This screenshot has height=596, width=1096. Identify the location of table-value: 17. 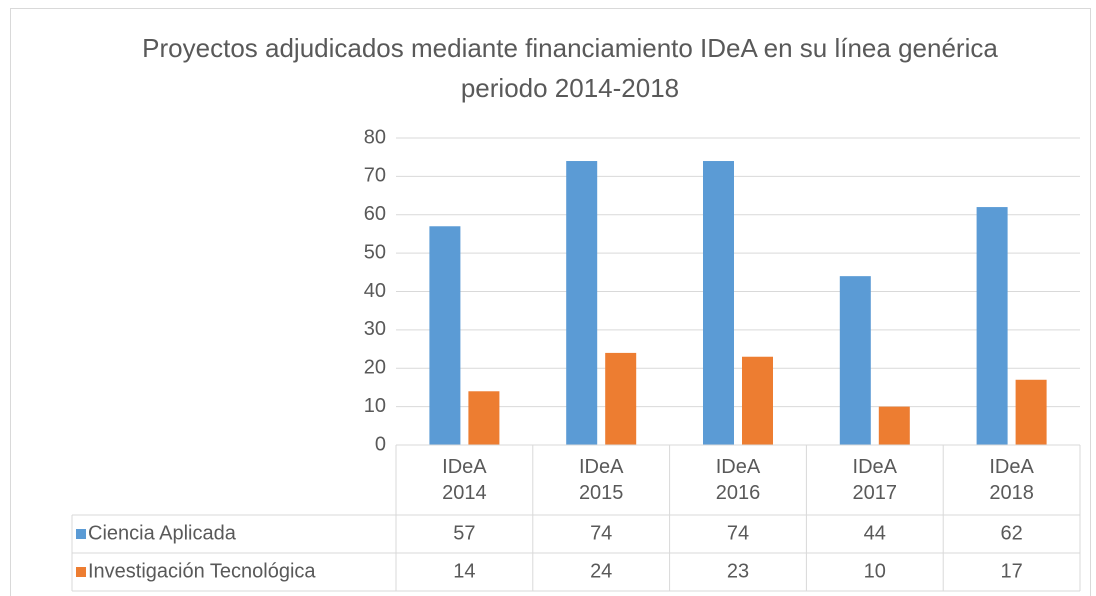
(1011, 571).